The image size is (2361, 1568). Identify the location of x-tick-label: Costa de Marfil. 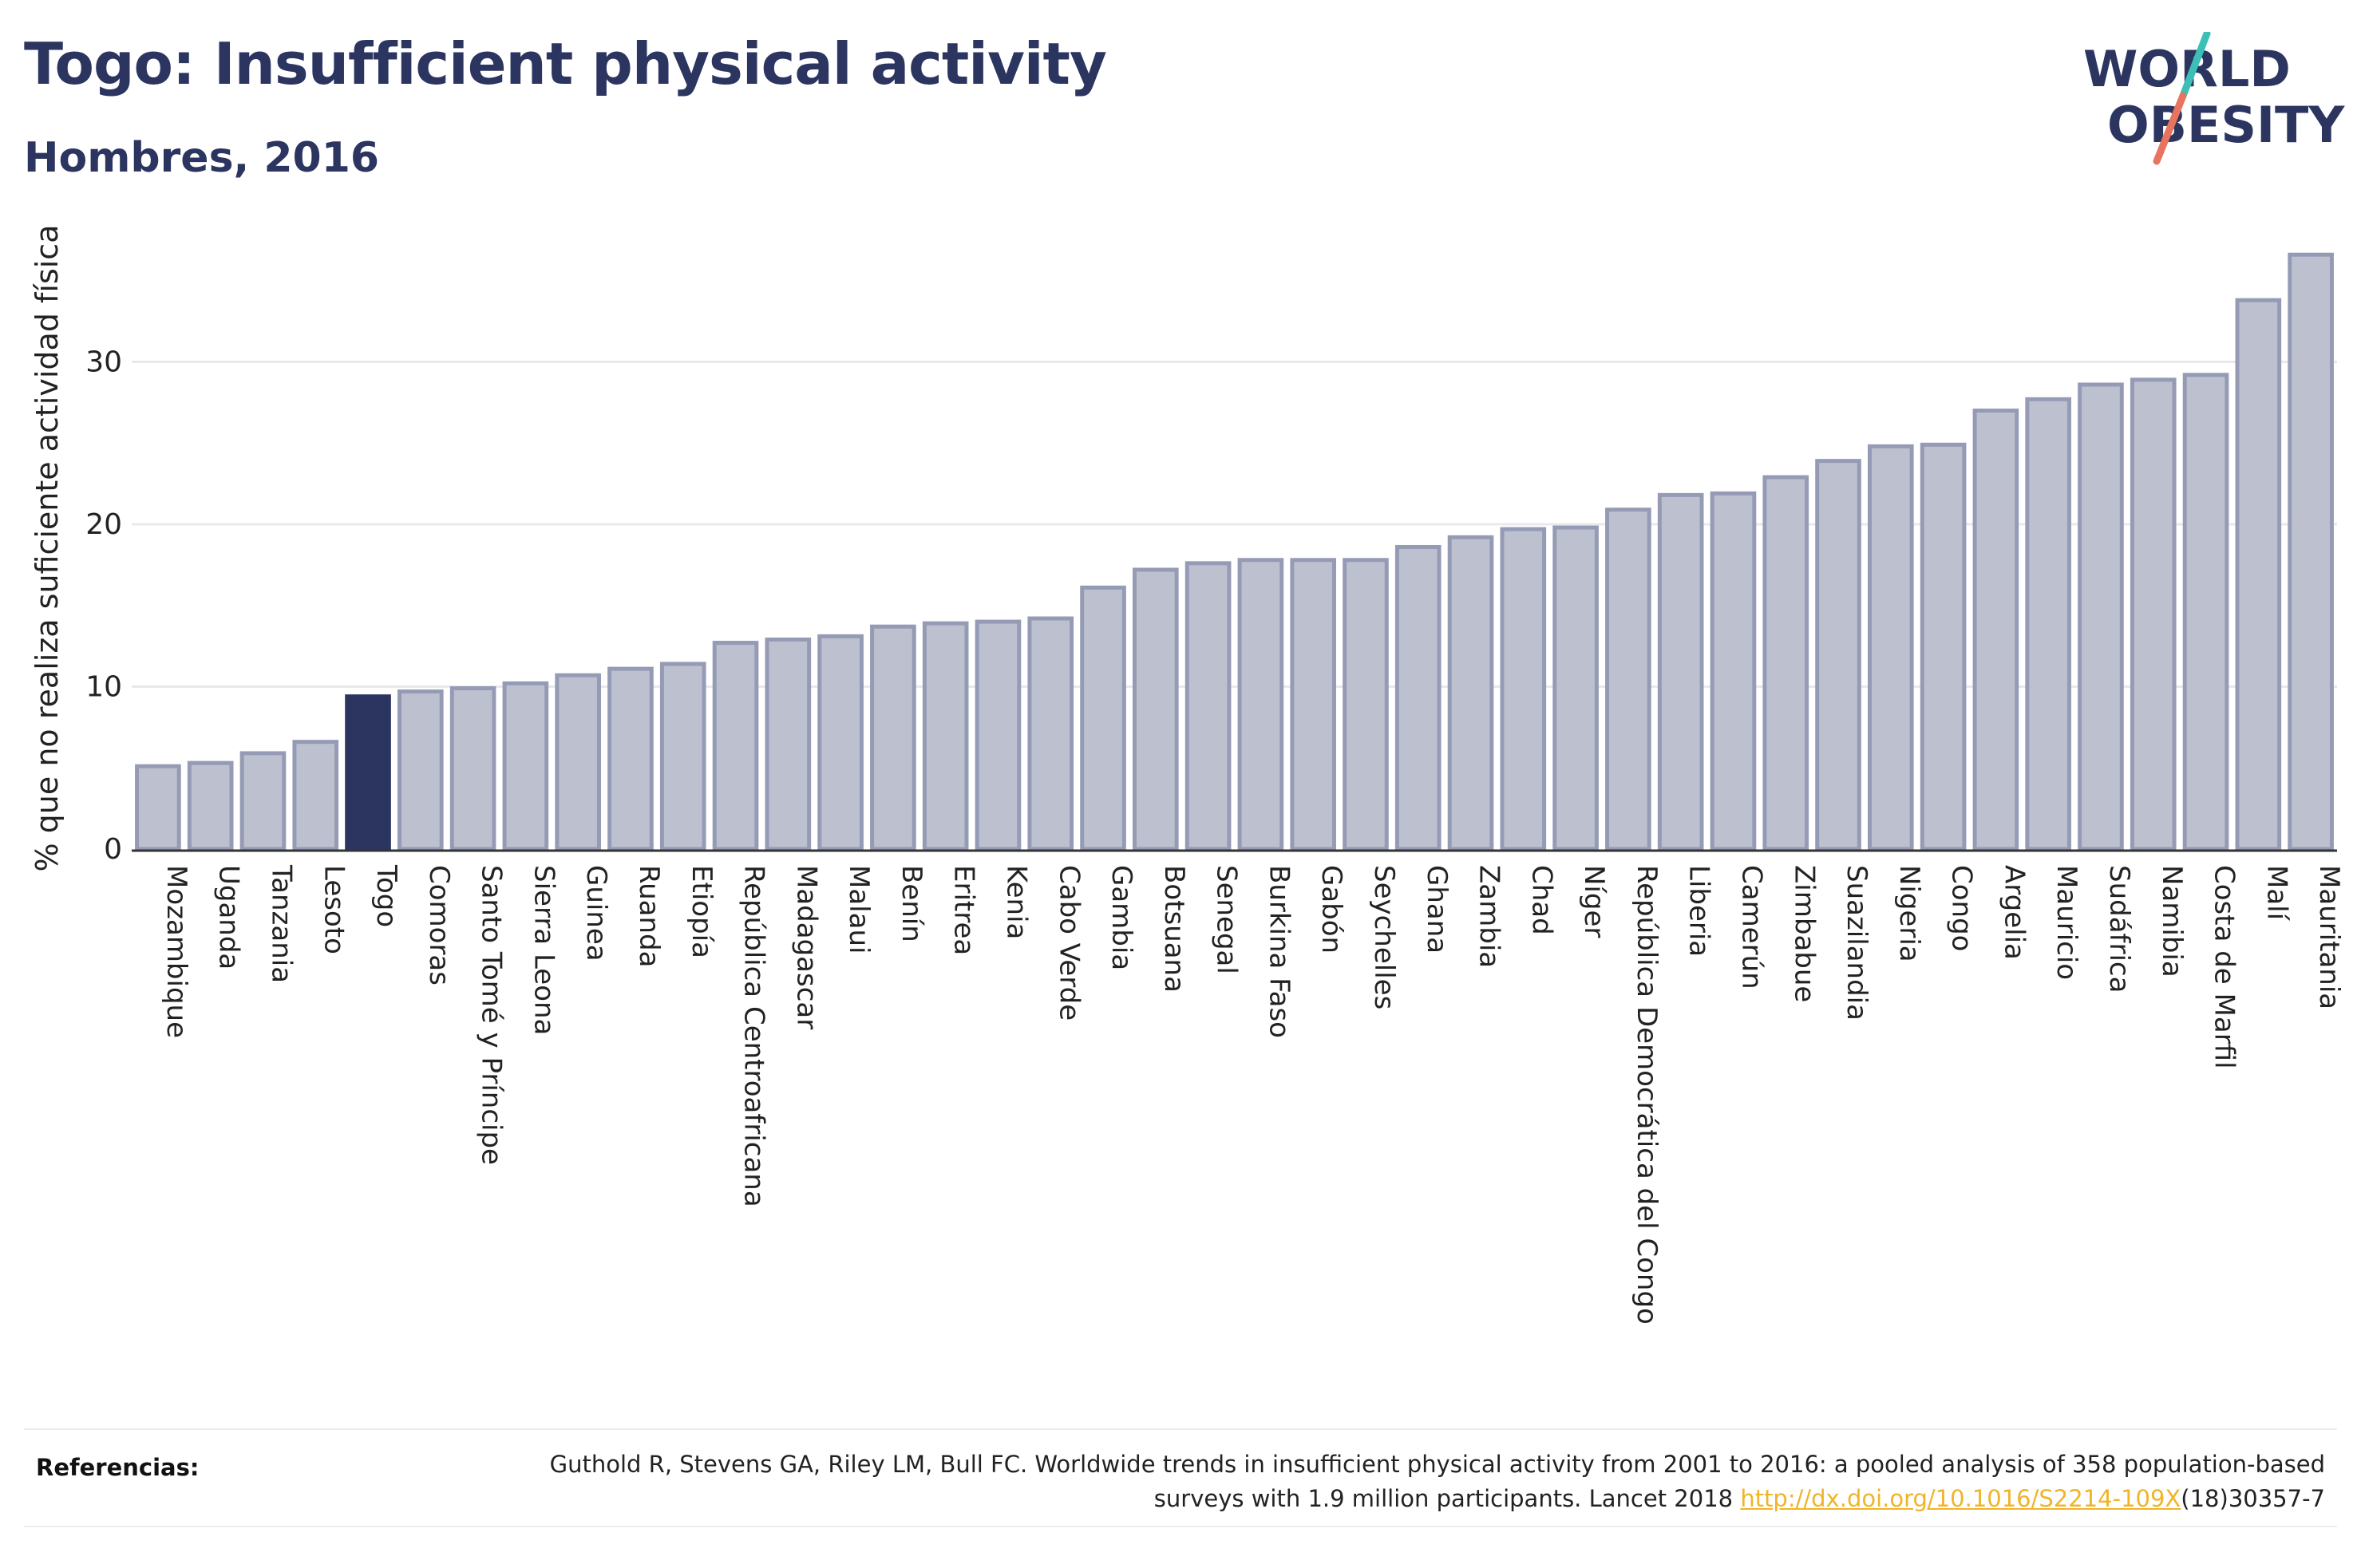
(2224, 967).